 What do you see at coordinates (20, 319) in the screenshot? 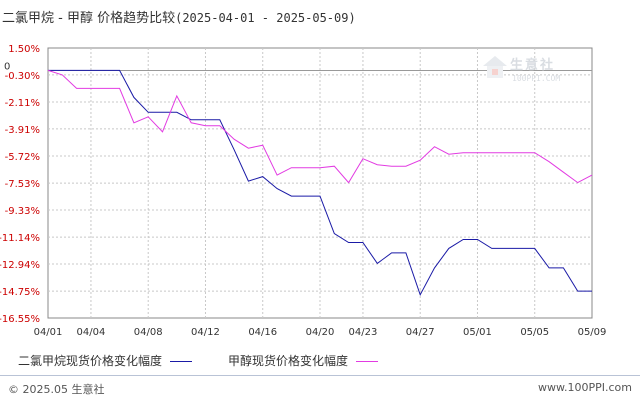
I see `y-tick-label: -16.55%` at bounding box center [20, 319].